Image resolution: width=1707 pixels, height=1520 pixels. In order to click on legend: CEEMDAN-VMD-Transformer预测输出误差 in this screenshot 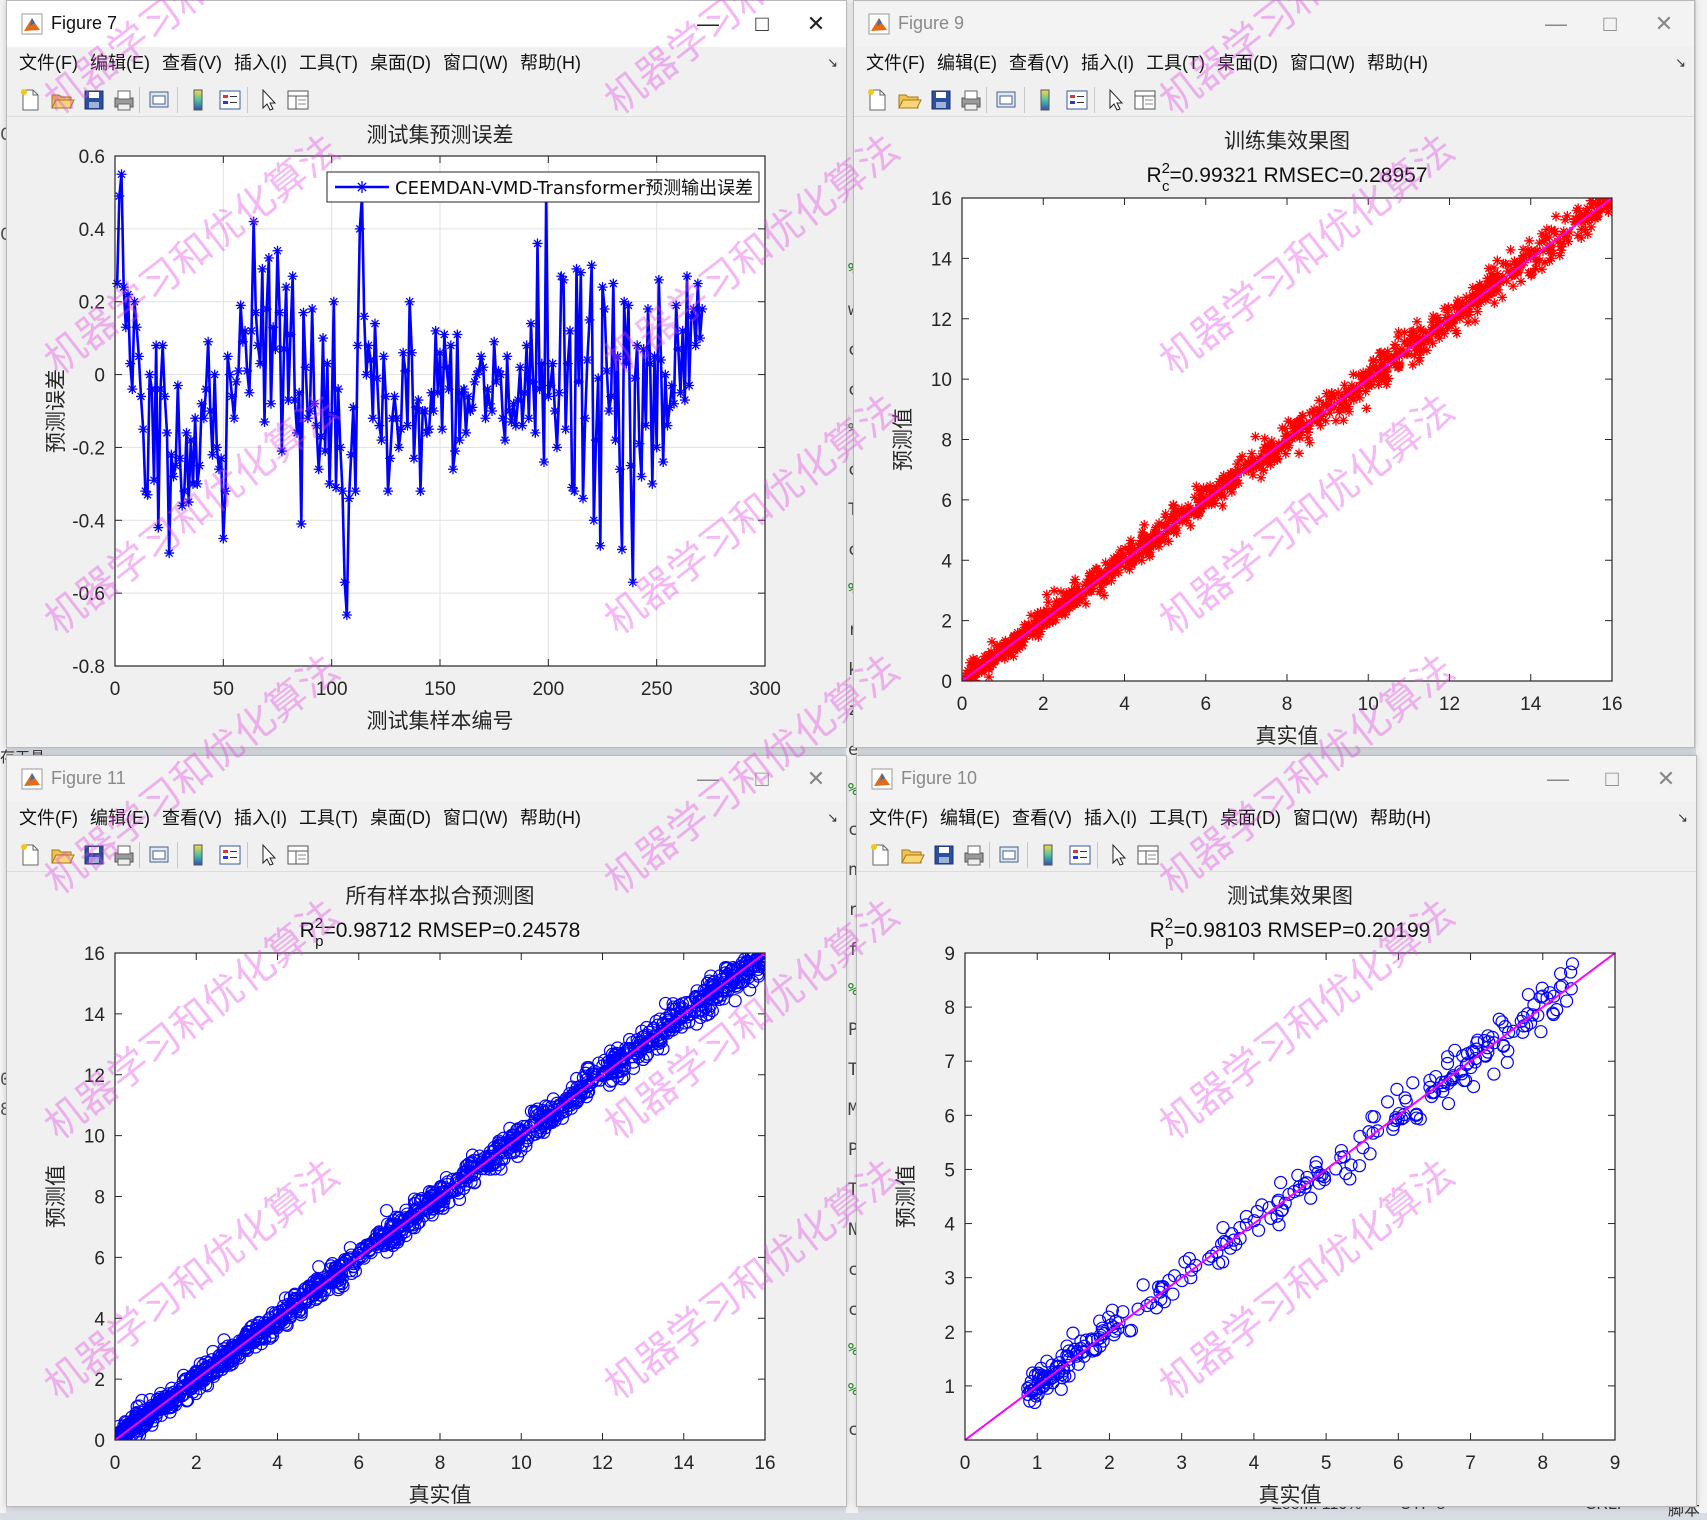, I will do `click(543, 187)`.